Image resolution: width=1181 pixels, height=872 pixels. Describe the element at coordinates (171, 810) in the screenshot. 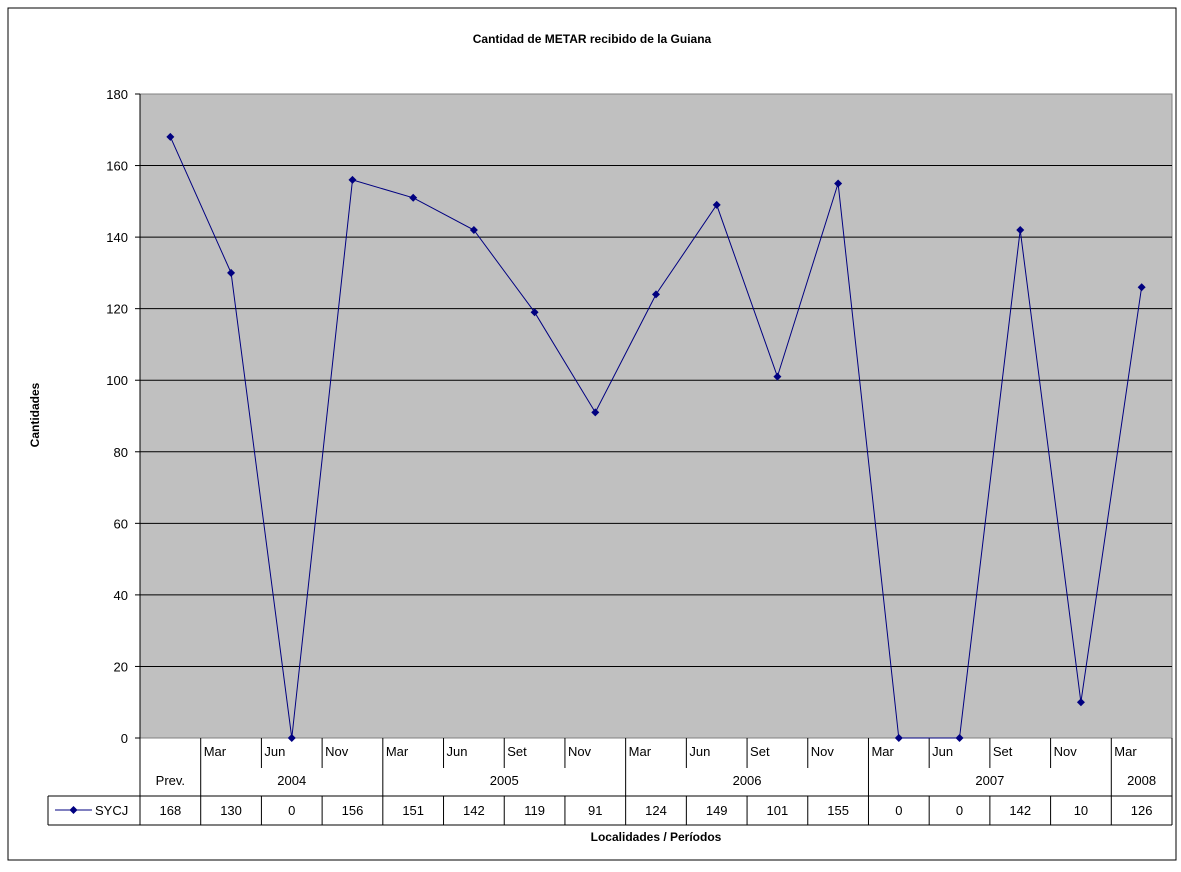

I see `table-value: 168` at that location.